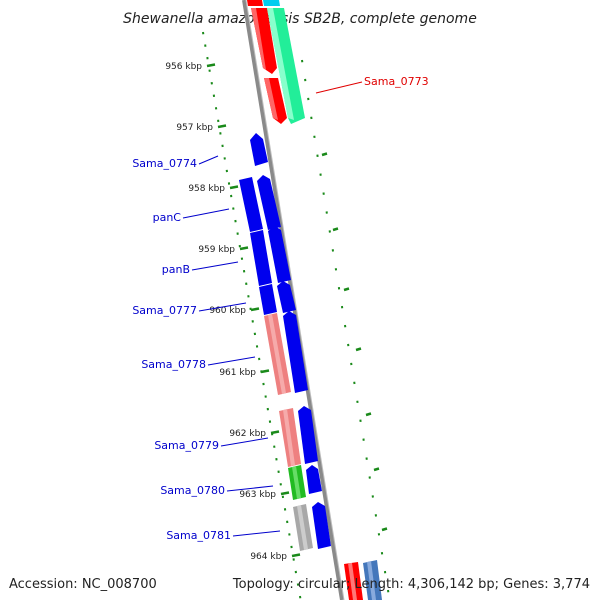  What do you see at coordinates (255, 3) in the screenshot?
I see `gene-block-top-red` at bounding box center [255, 3].